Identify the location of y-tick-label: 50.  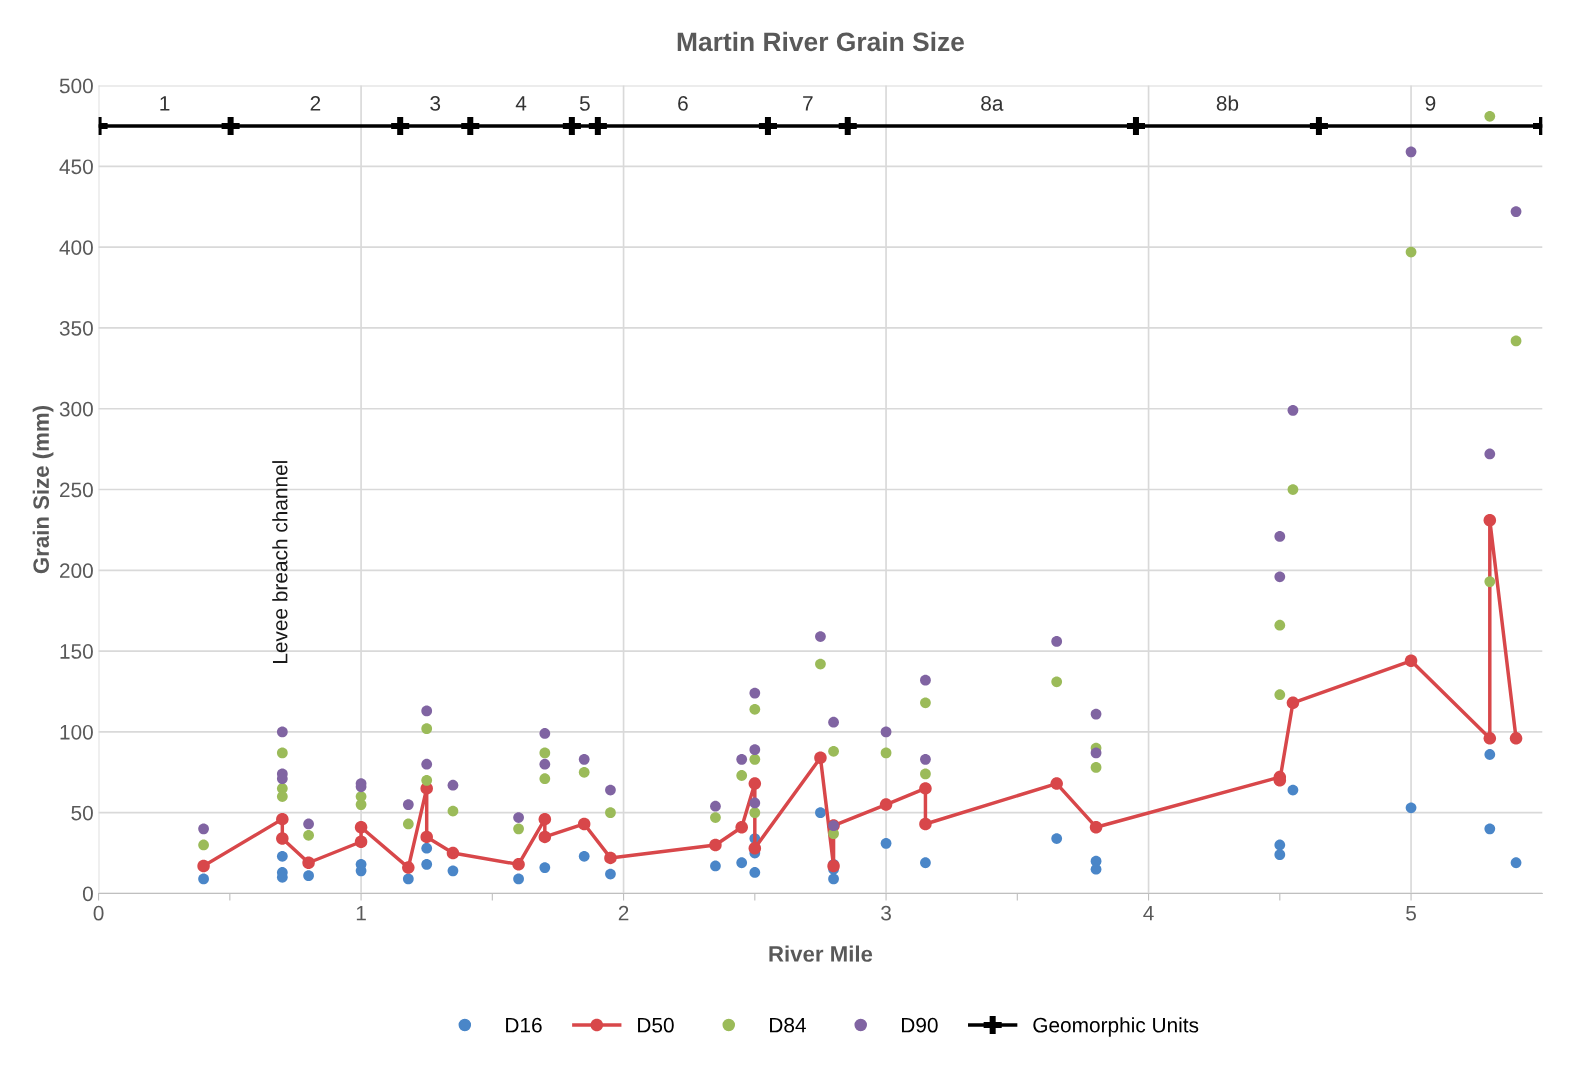
(82, 813).